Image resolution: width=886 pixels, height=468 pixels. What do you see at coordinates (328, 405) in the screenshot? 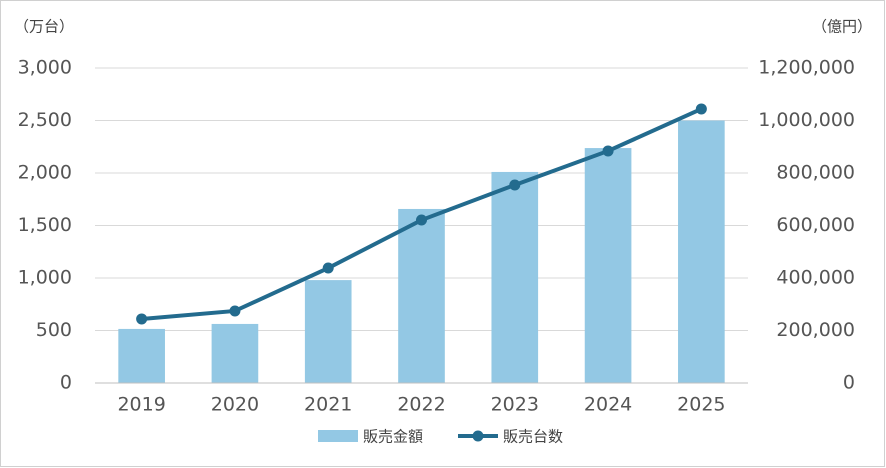
I see `x-tick-label: 2021` at bounding box center [328, 405].